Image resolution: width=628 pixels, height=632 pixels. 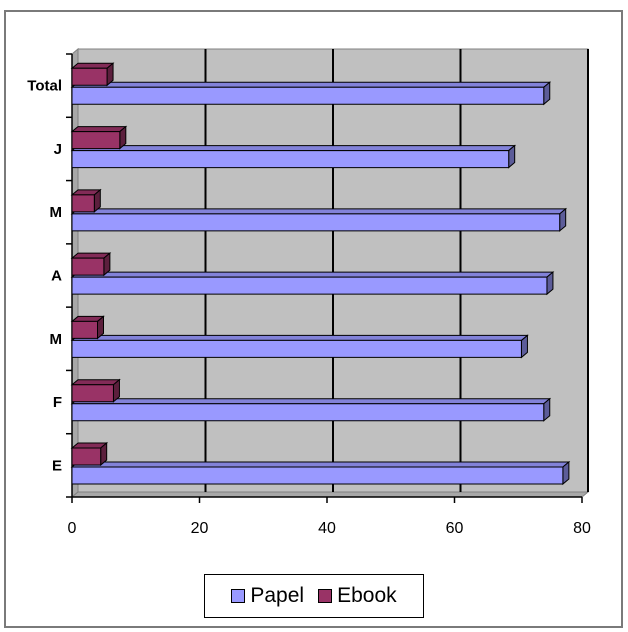 What do you see at coordinates (72, 528) in the screenshot?
I see `x-tick-label-0: 0` at bounding box center [72, 528].